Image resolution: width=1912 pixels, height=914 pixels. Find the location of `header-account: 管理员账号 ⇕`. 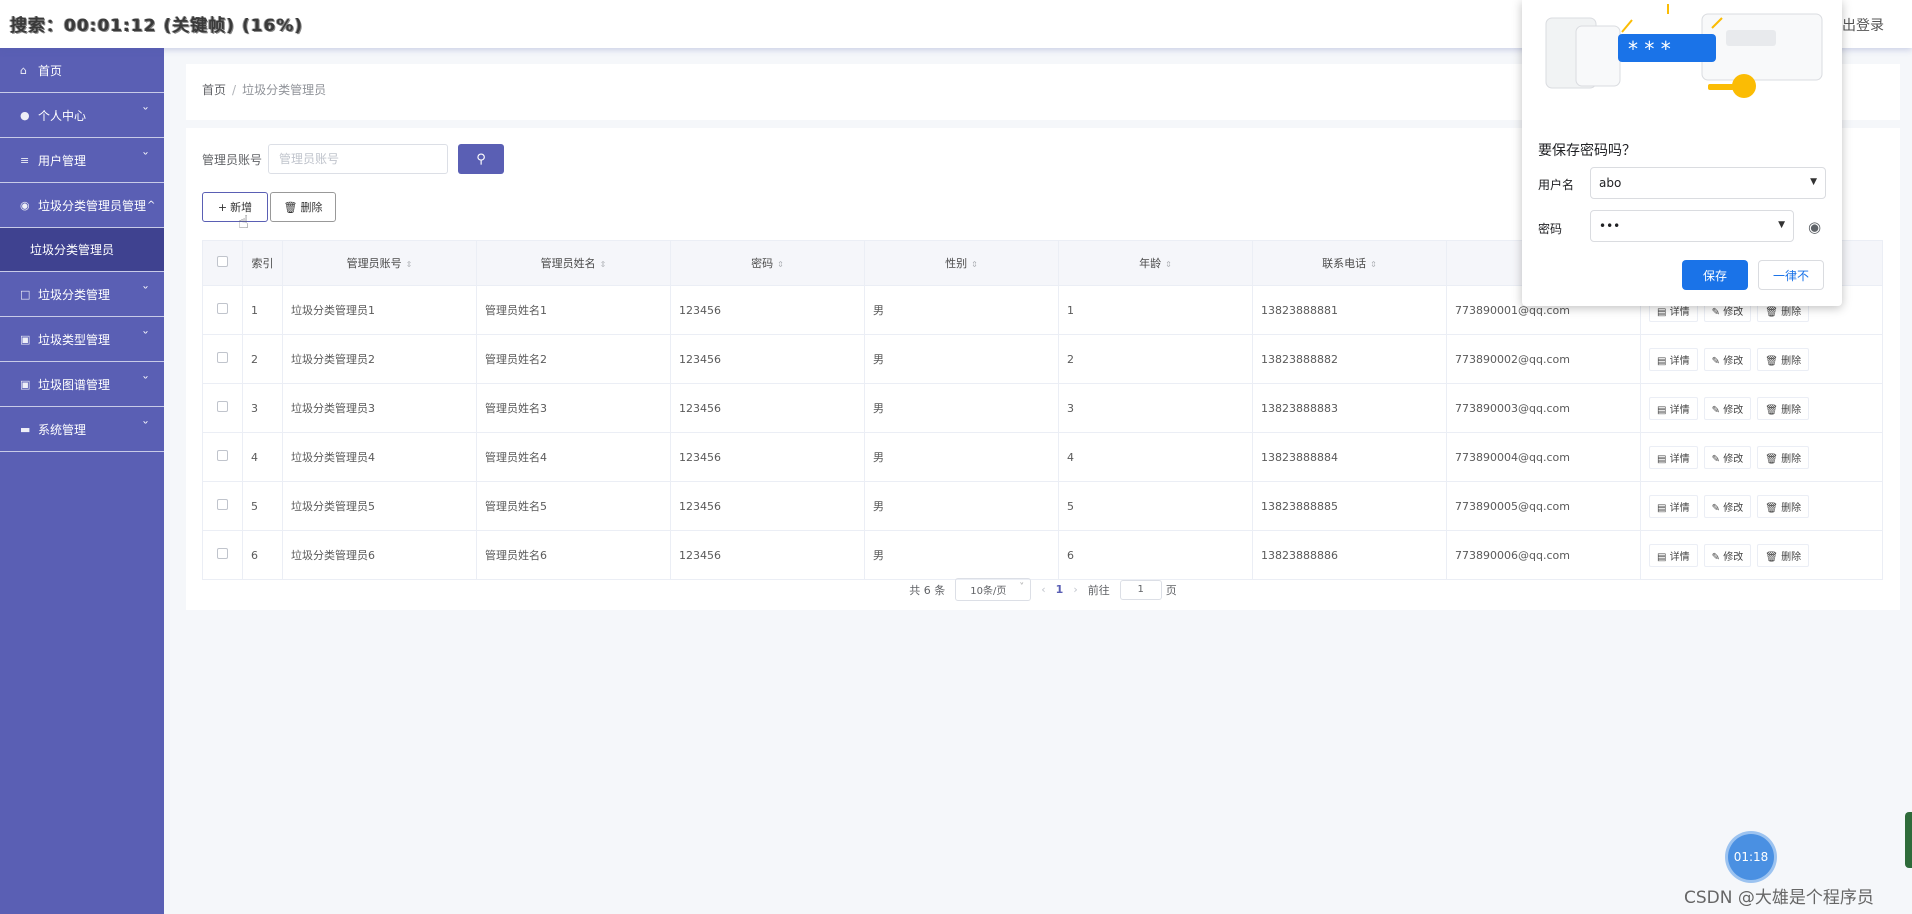

header-account: 管理员账号 ⇕ is located at coordinates (379, 263).